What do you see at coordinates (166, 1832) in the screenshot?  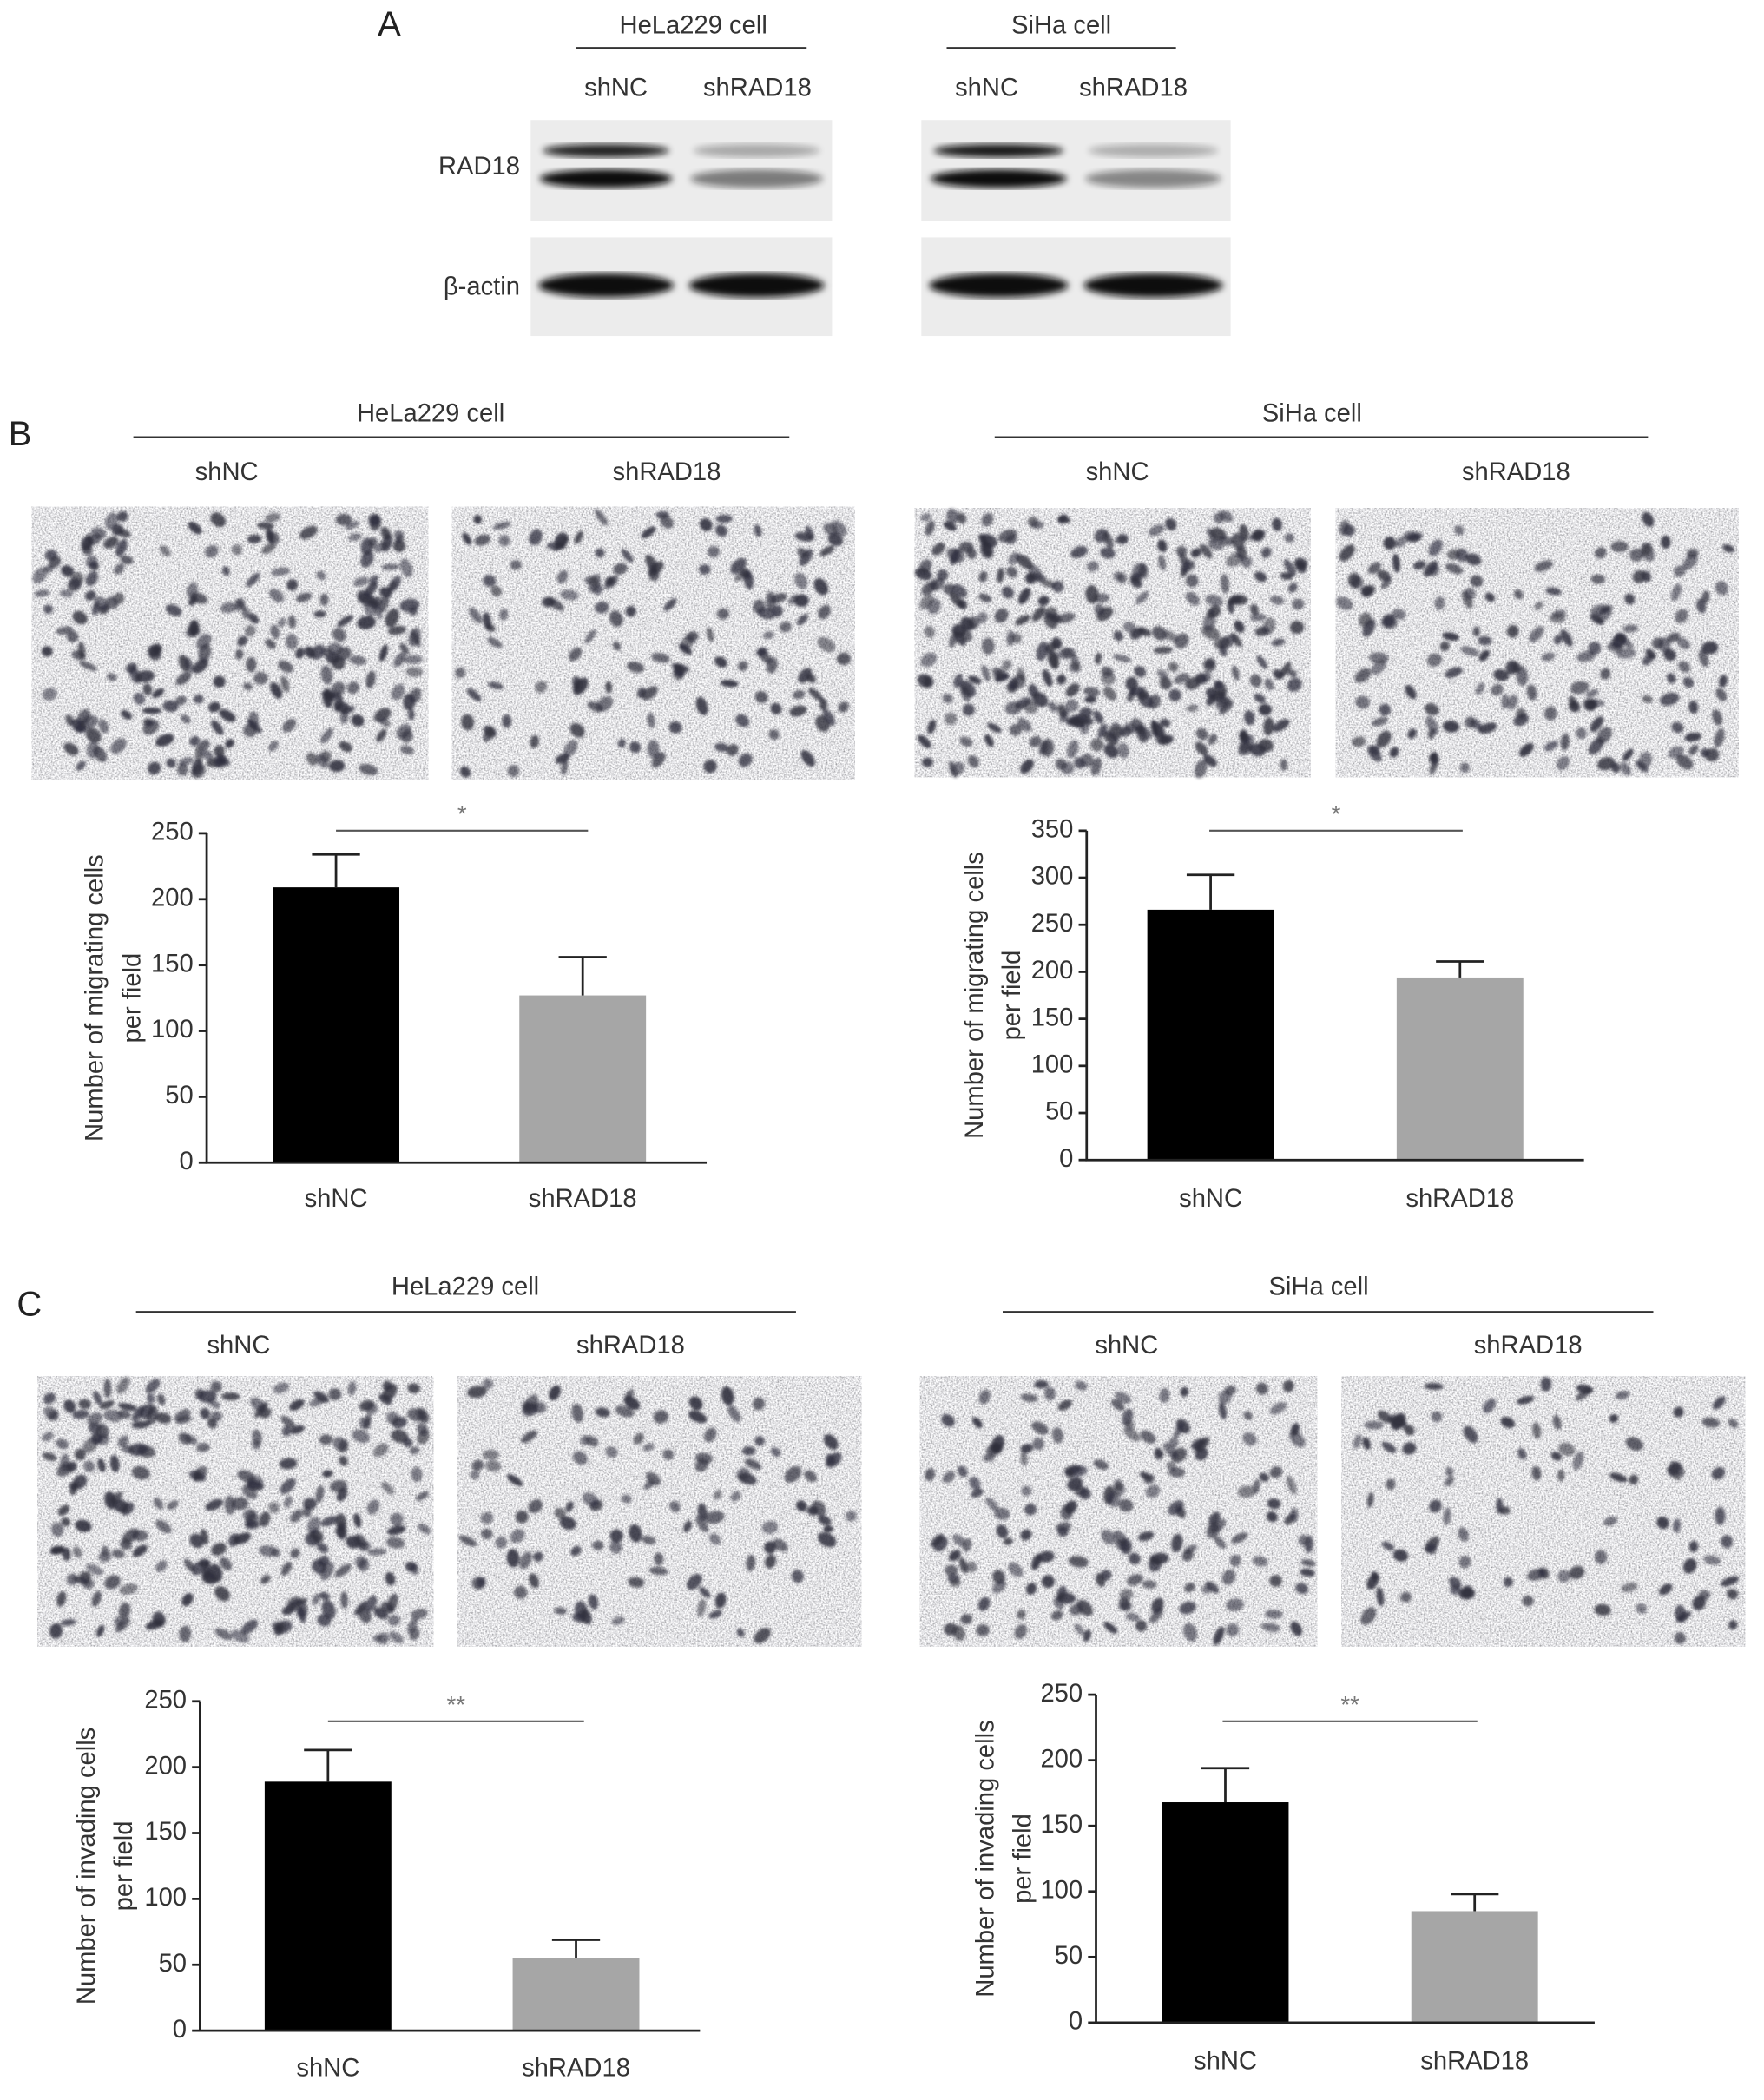 I see `y-tick-label: 150` at bounding box center [166, 1832].